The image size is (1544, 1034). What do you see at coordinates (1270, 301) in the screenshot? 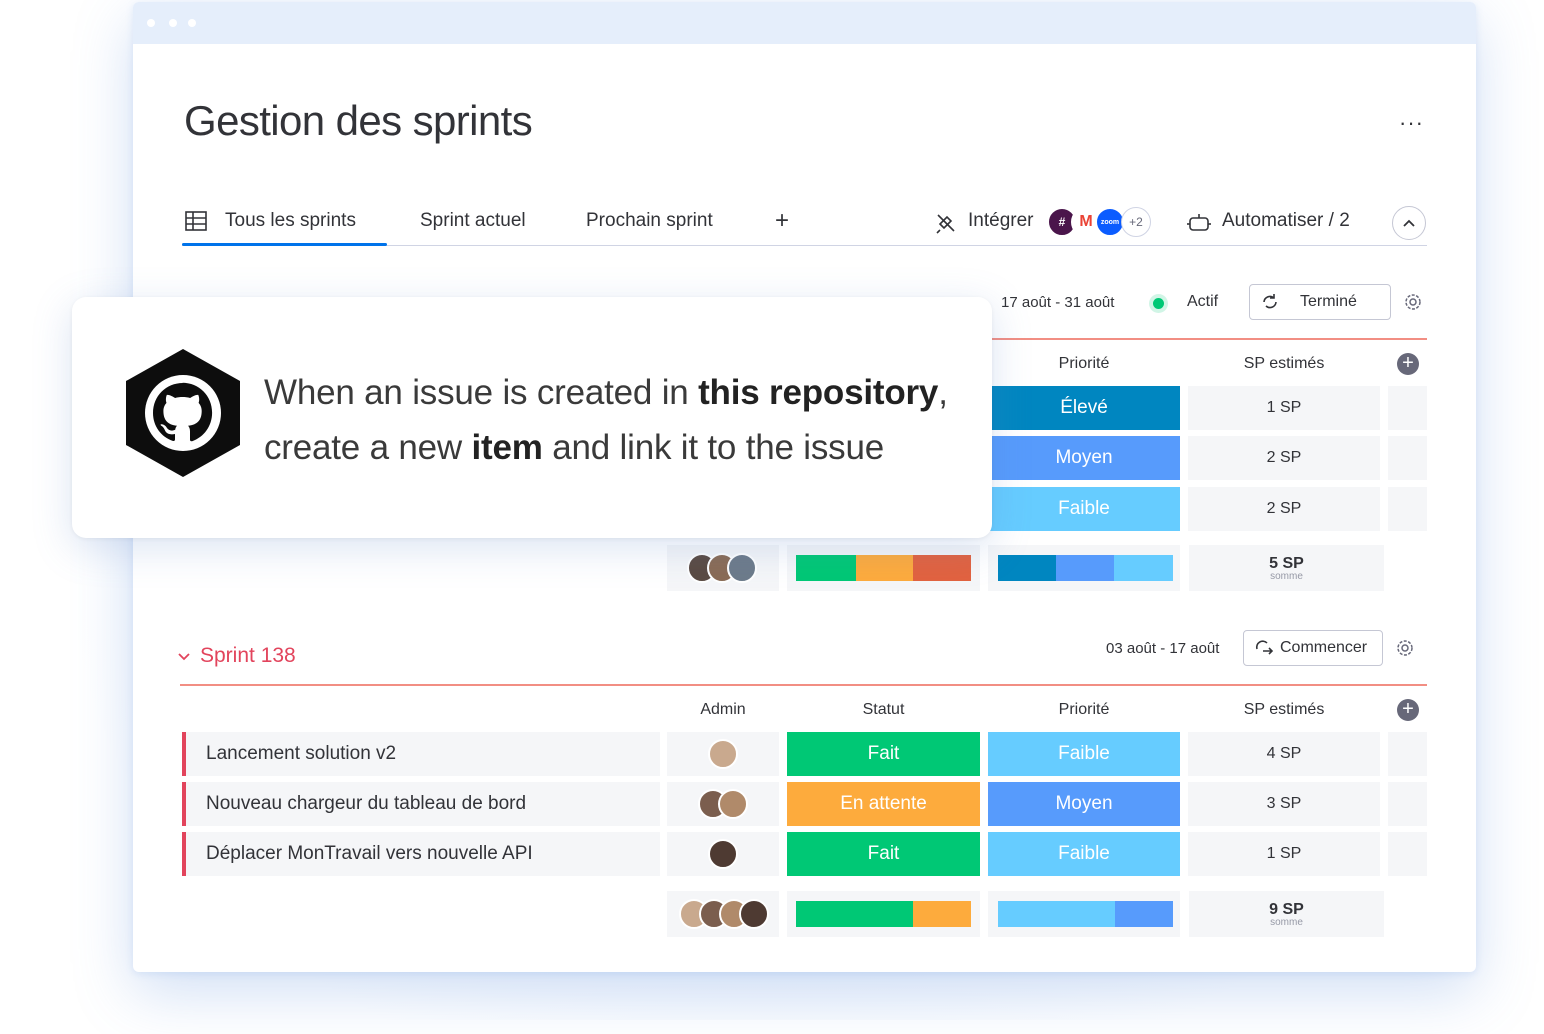
I see `sync-icon` at bounding box center [1270, 301].